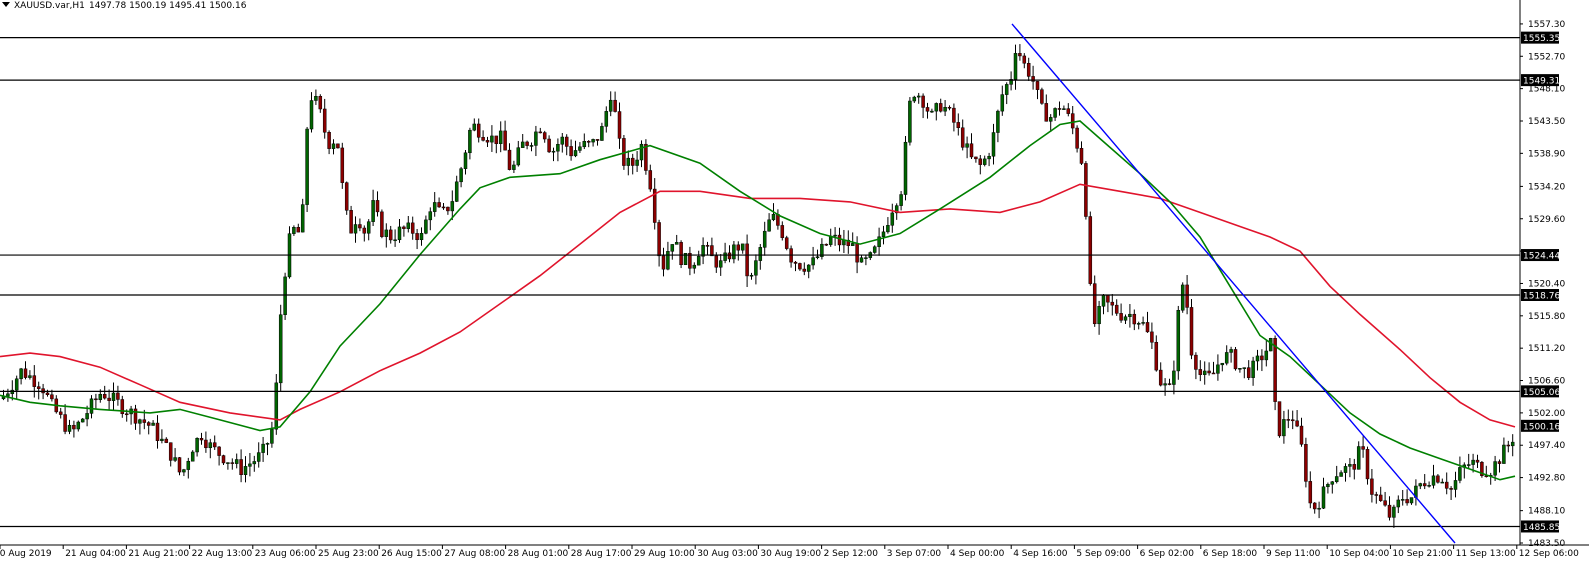 The image size is (1589, 571). Describe the element at coordinates (1541, 528) in the screenshot. I see `level-price-label: 1485.85` at that location.